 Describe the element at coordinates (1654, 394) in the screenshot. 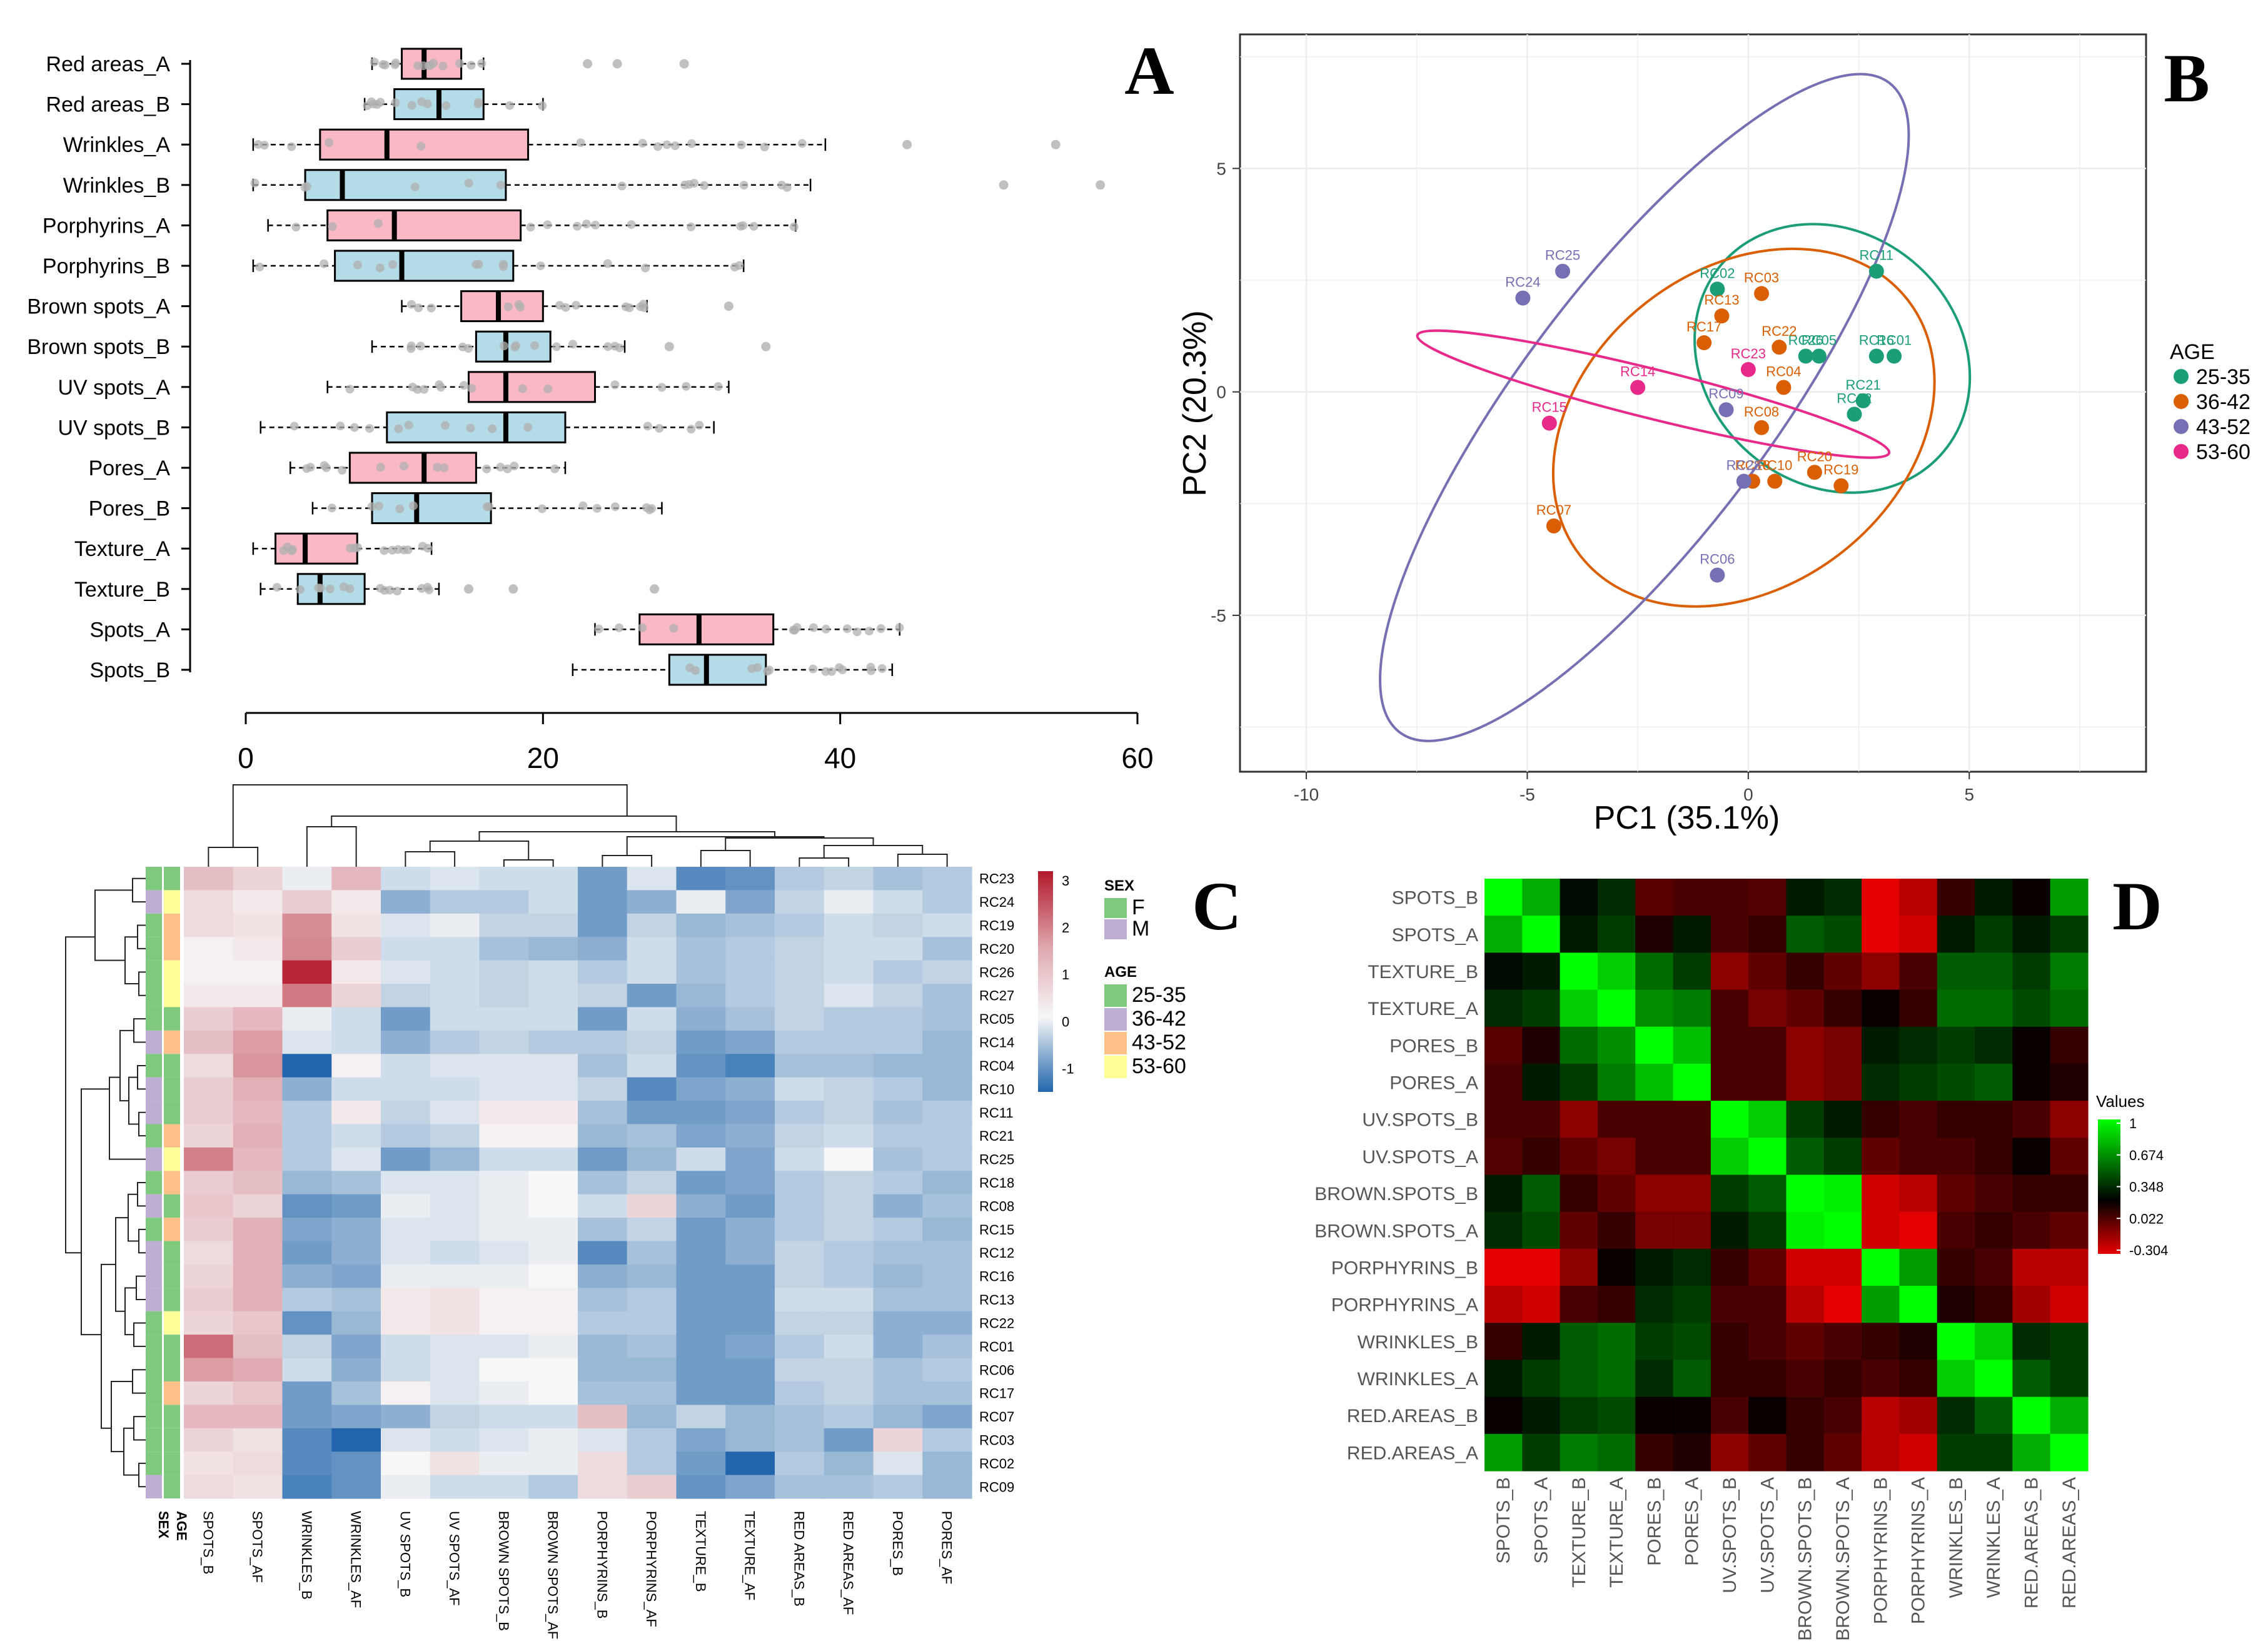

I see `confidence-ellipse` at that location.